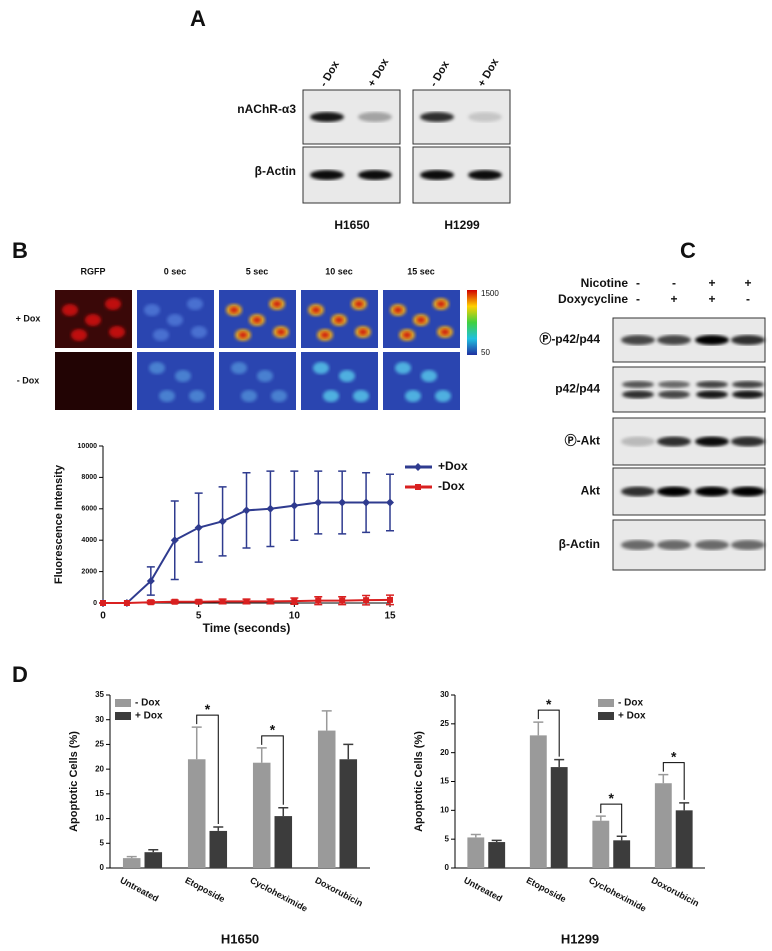 Image resolution: width=772 pixels, height=951 pixels. I want to click on cell-line: H1650, so click(352, 225).